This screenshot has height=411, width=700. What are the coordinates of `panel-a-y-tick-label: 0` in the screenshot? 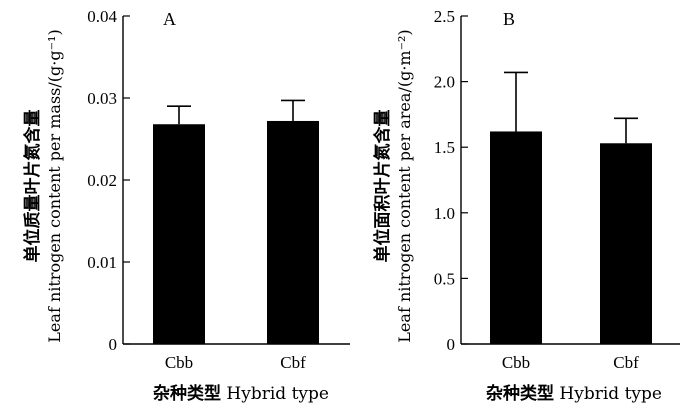 It's located at (113, 344).